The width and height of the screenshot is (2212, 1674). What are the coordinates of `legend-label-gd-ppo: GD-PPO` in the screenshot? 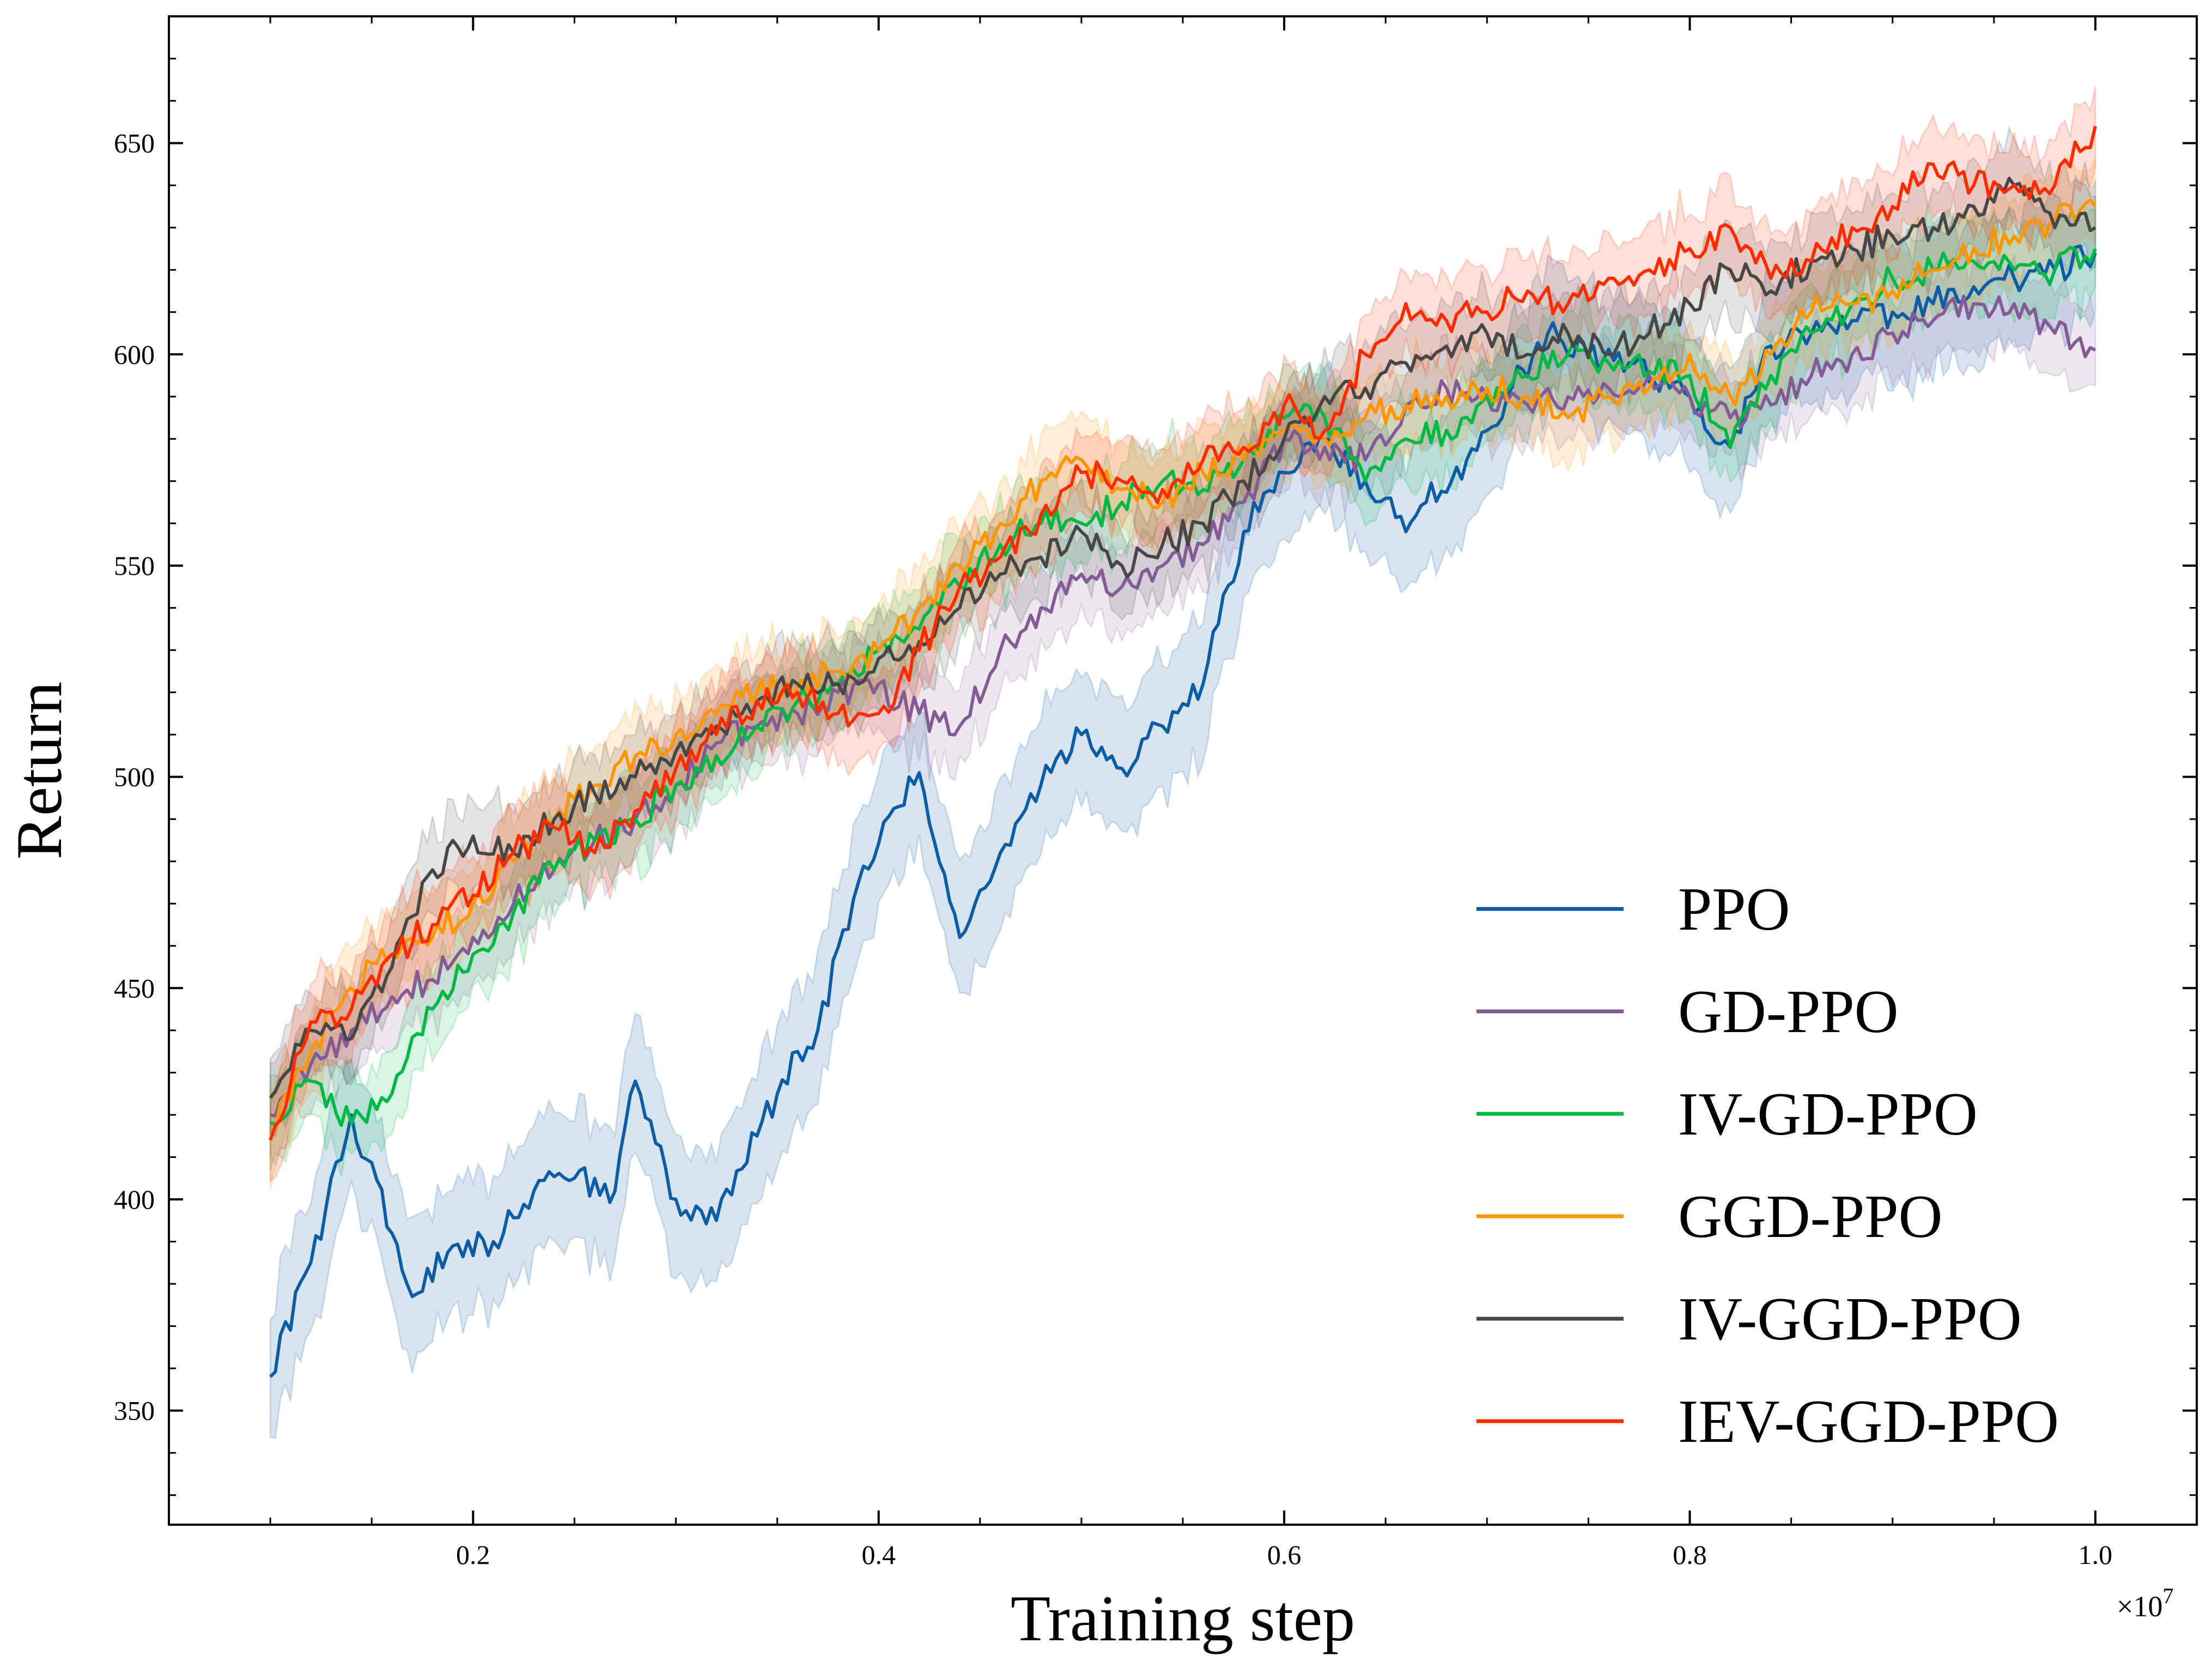 It's located at (1788, 1012).